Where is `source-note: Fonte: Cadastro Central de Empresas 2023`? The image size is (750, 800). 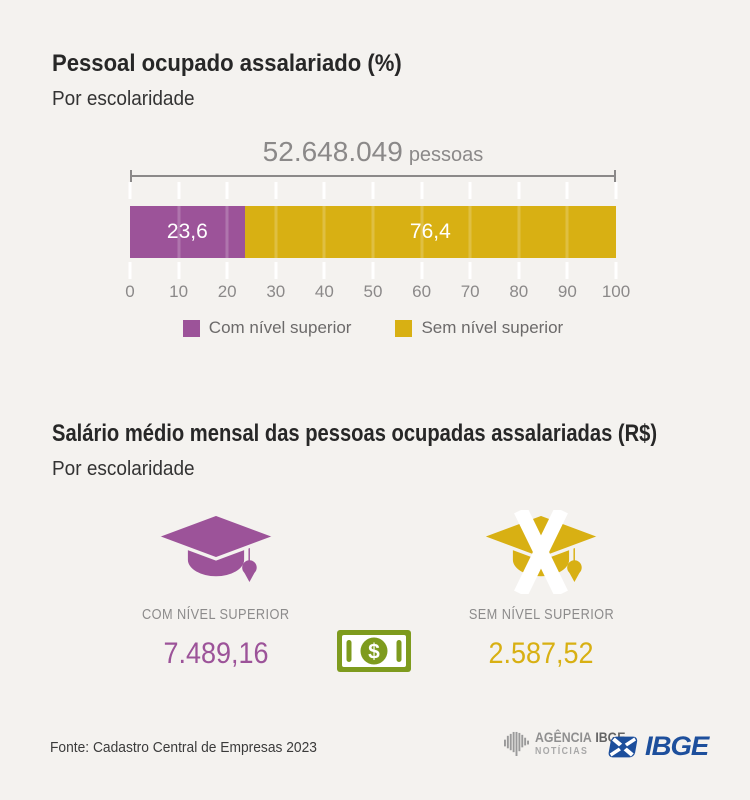
source-note: Fonte: Cadastro Central de Empresas 2023 is located at coordinates (183, 747).